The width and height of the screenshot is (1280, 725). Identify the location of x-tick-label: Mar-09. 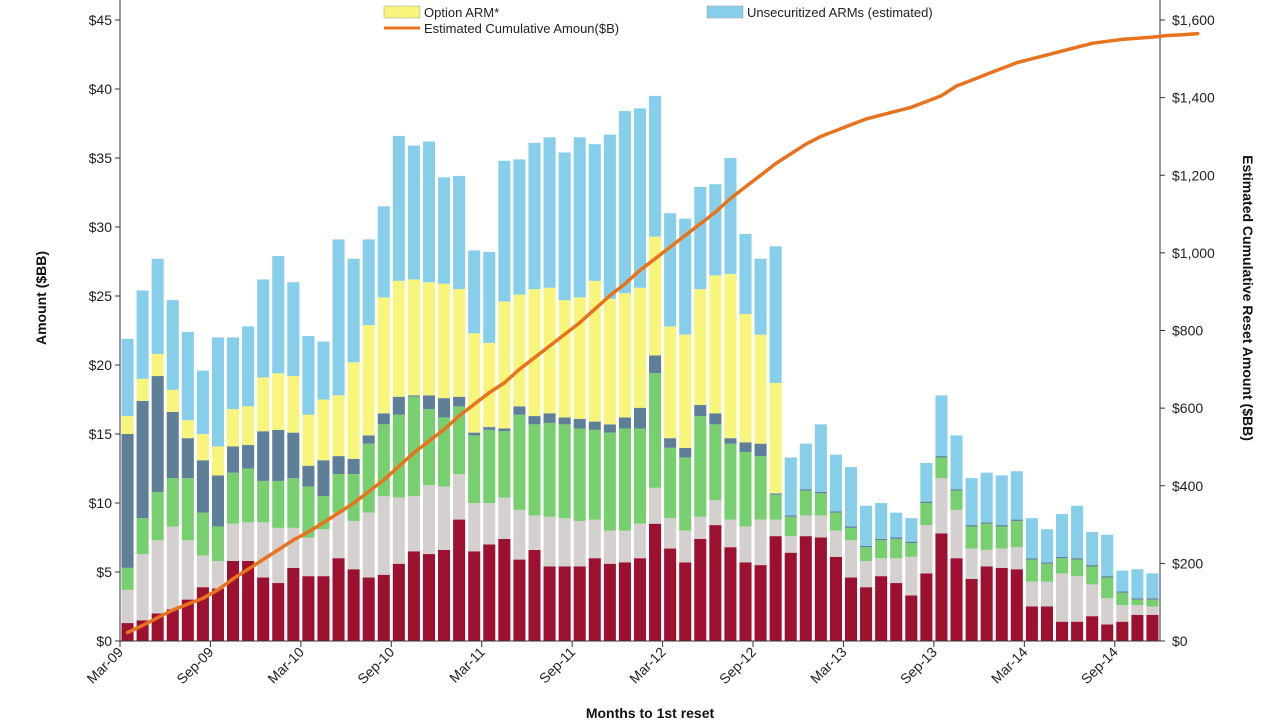
(104, 665).